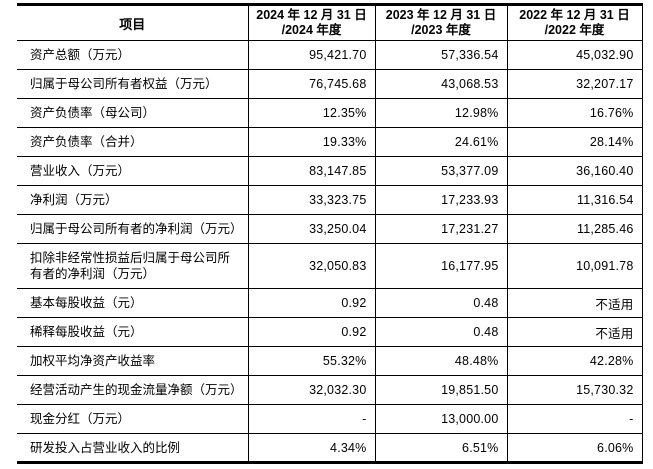 This screenshot has width=653, height=469. Describe the element at coordinates (311, 229) in the screenshot. I see `row-value-2024: 33,250.04` at that location.